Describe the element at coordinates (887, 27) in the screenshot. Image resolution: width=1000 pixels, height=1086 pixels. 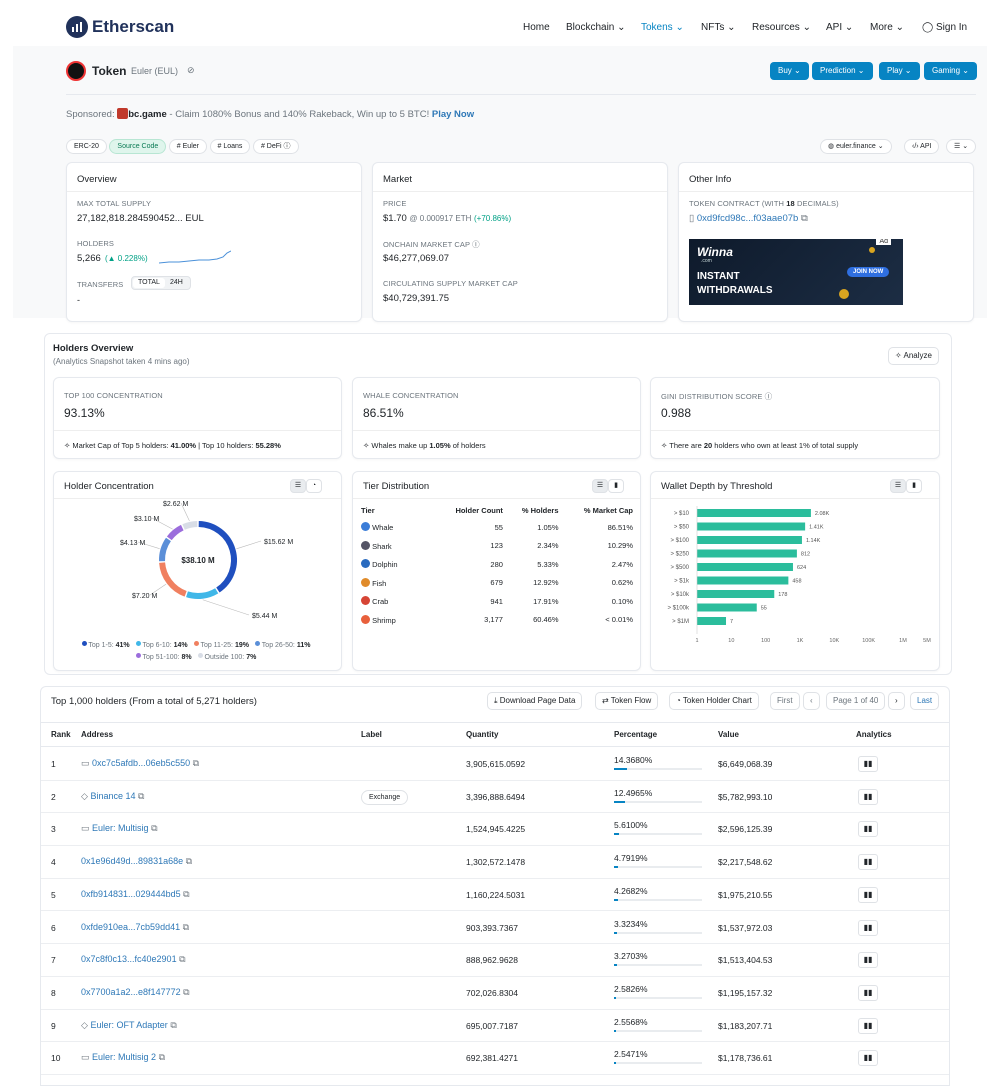
I see `nav-more: More ⌄` at that location.